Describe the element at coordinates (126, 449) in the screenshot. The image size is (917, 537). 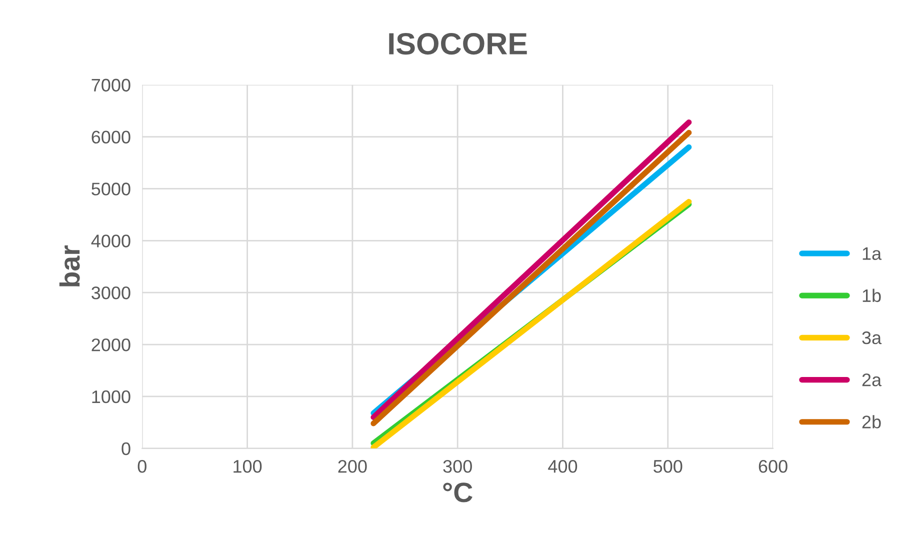
I see `y-tick-label: 0` at that location.